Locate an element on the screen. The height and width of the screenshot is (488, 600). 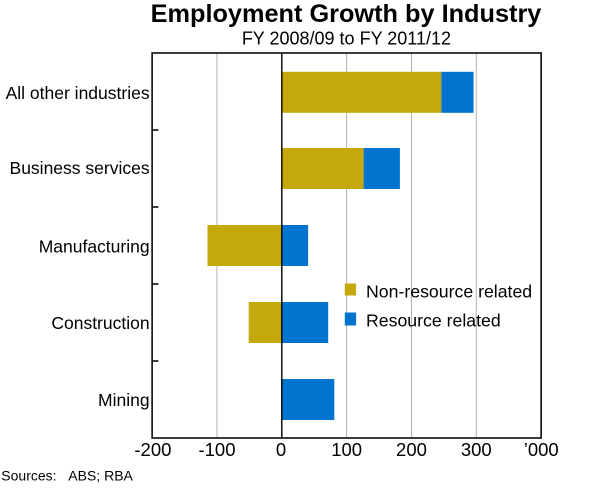
svg-text: 100 is located at coordinates (346, 449).